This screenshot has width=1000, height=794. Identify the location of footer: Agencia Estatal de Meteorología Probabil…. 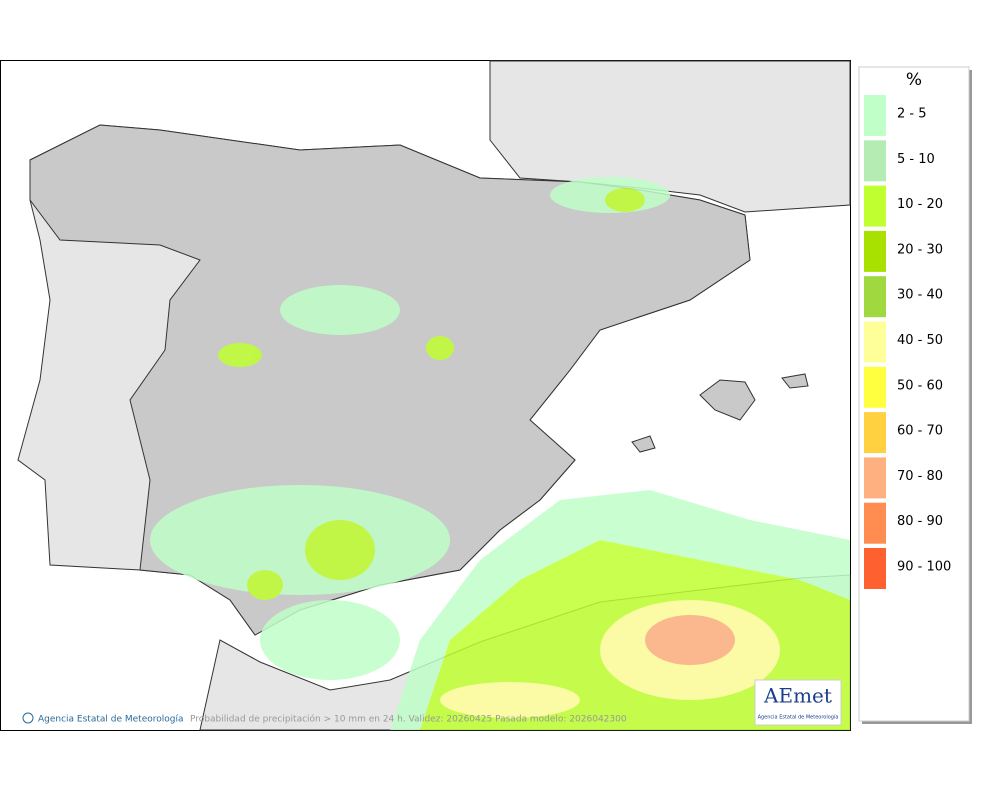
(324, 718).